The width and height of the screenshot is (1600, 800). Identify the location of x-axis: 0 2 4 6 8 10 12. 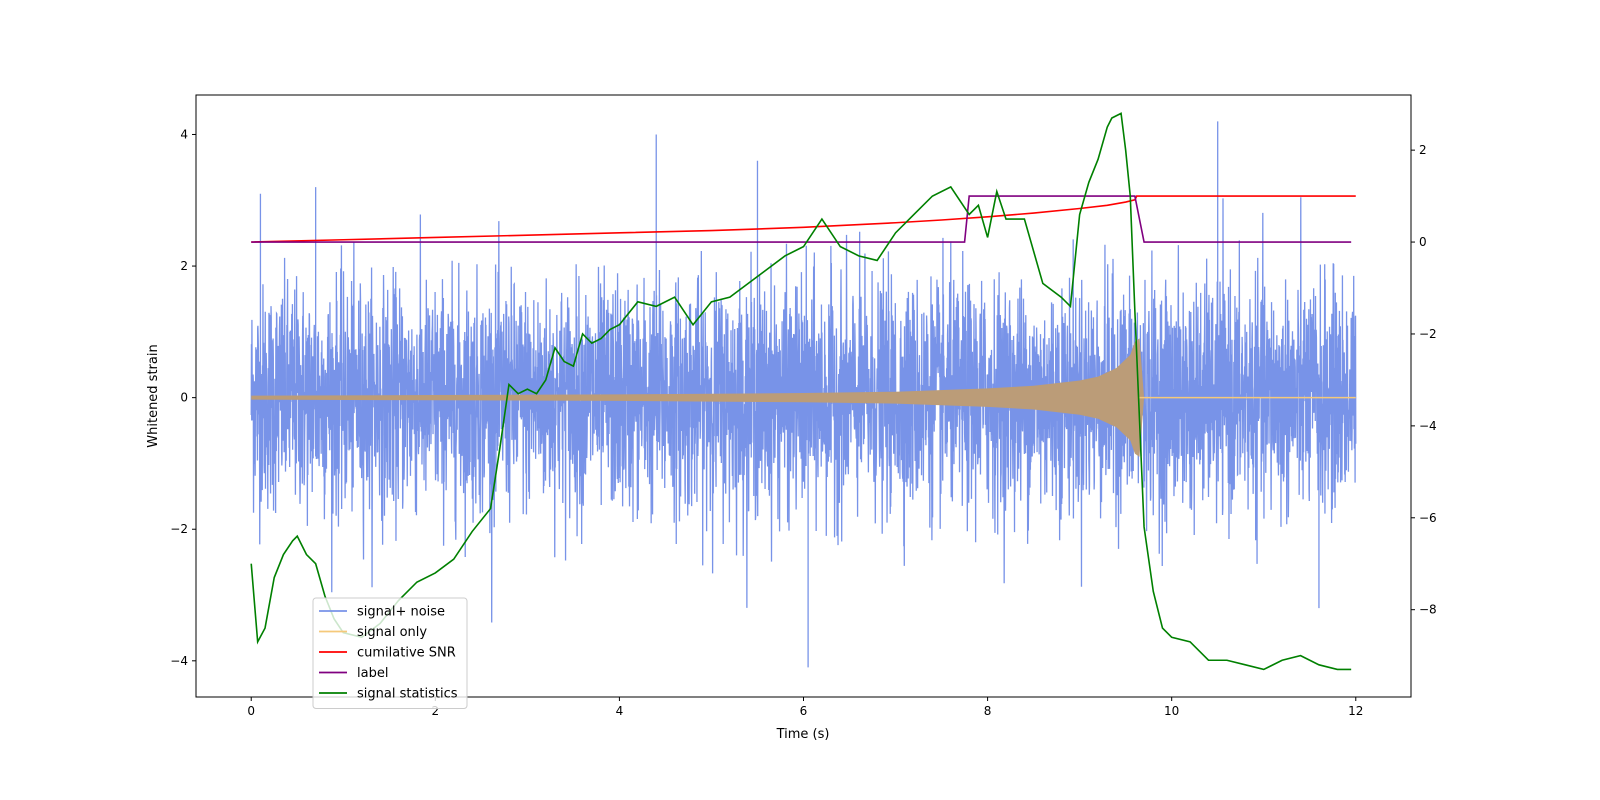
(805, 707).